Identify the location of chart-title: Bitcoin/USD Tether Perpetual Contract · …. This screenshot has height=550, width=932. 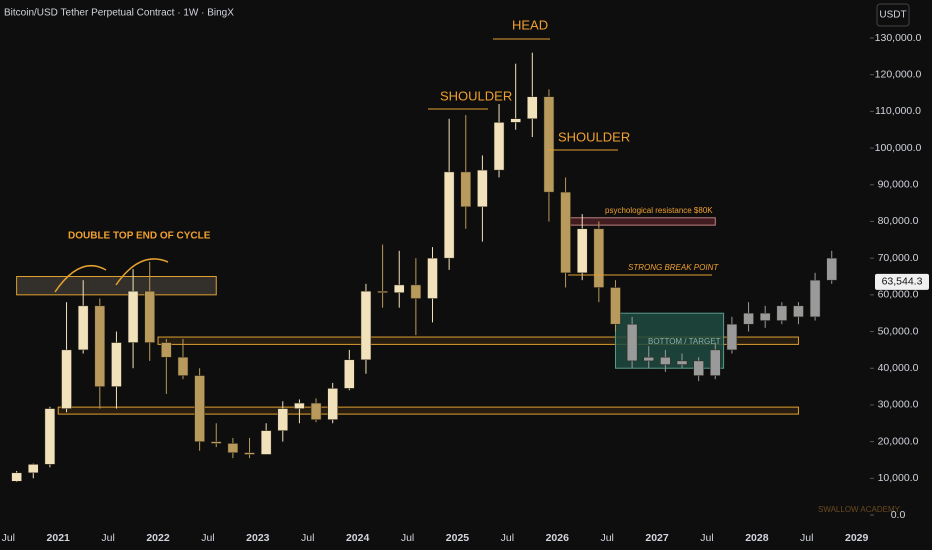
(119, 13).